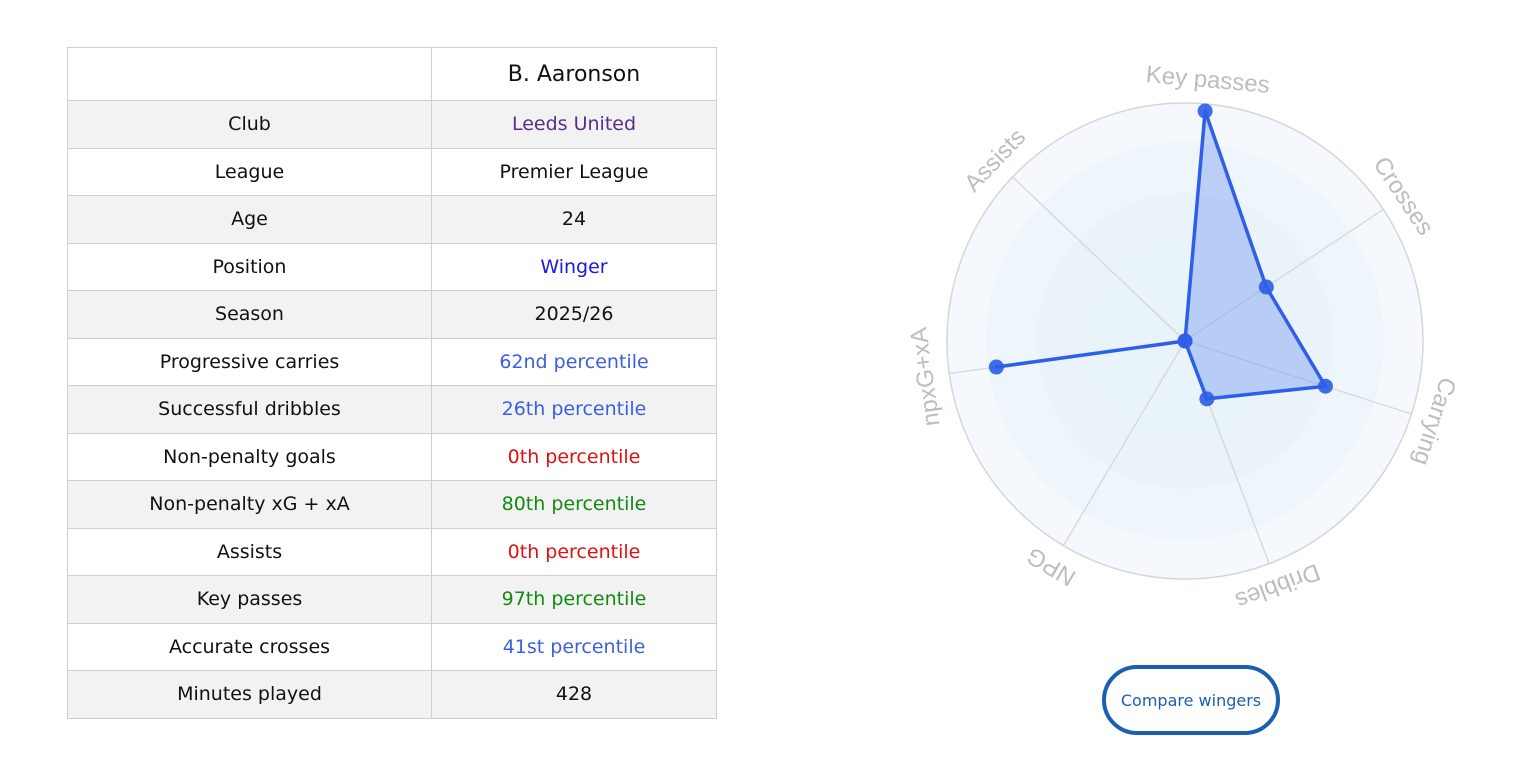 The width and height of the screenshot is (1533, 778). I want to click on row-value: 2025/26, so click(574, 314).